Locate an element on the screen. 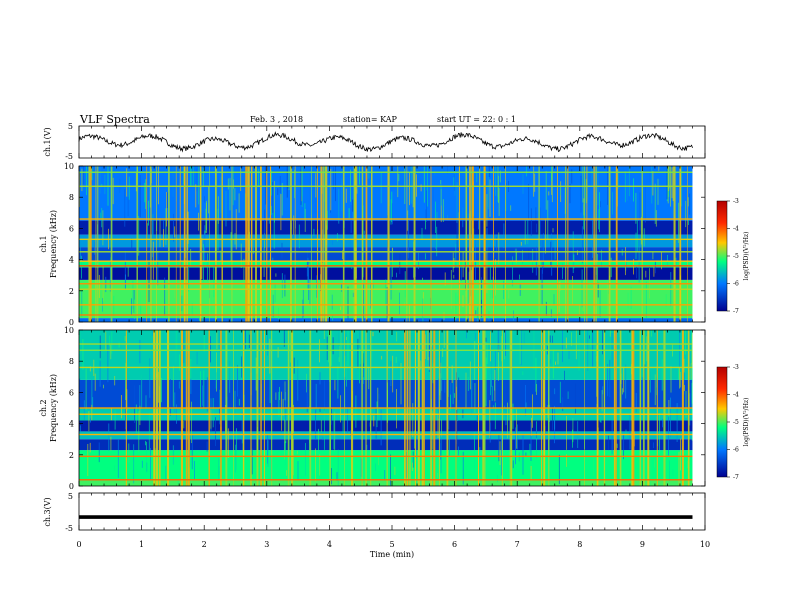 This screenshot has height=612, width=792. start-time-label: start UT = 22: 0 : 1 is located at coordinates (476, 119).